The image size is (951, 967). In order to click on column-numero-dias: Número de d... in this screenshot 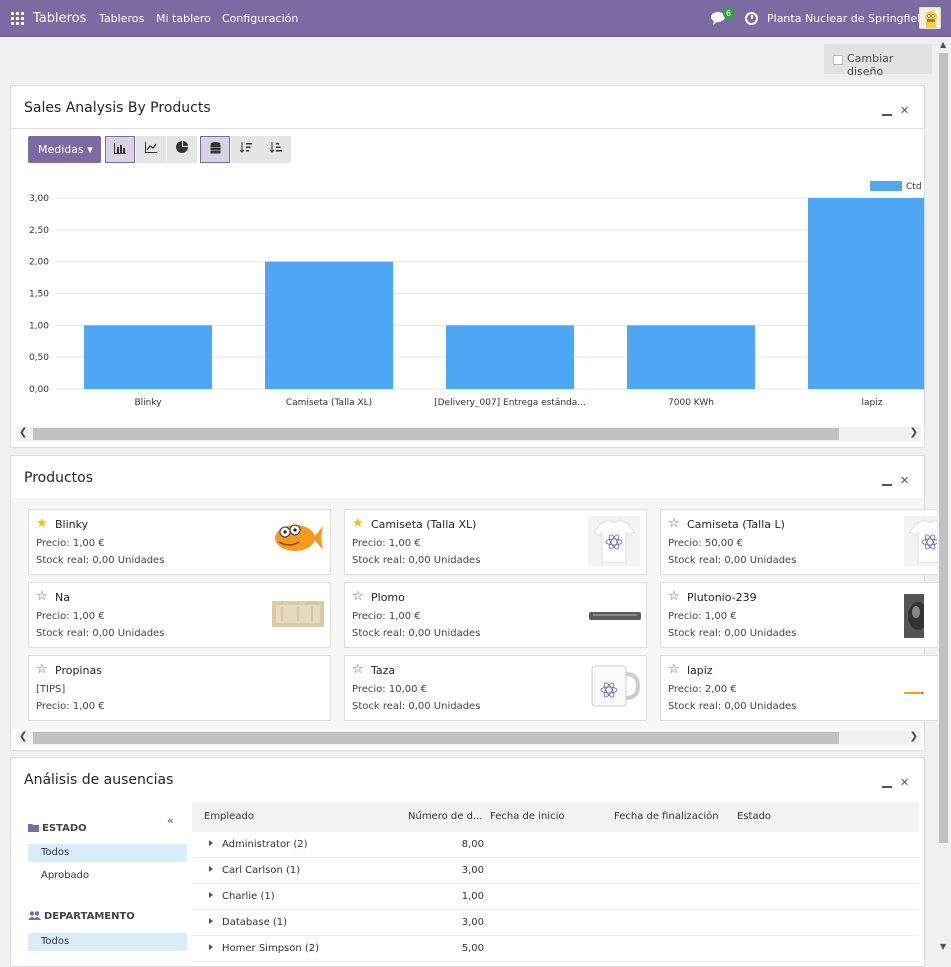, I will do `click(445, 816)`.